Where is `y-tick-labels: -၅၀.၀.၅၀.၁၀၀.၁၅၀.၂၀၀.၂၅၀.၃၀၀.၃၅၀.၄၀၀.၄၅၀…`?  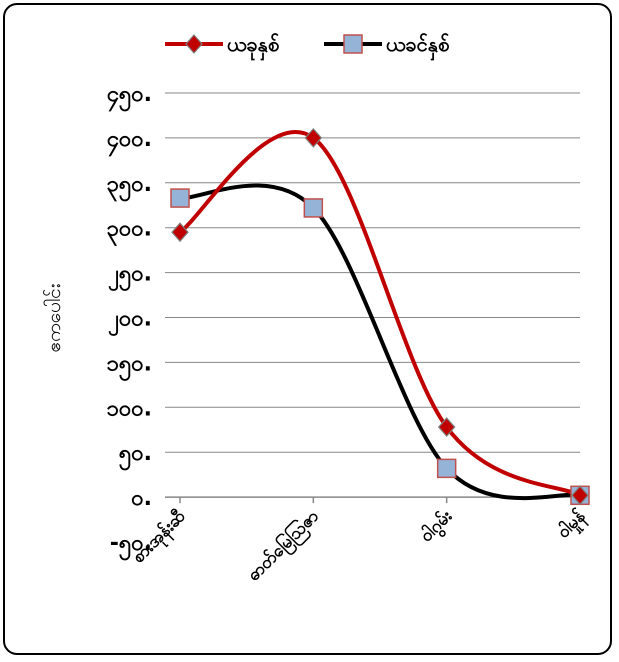
y-tick-labels: -၅၀.၀.၅၀.၁၀၀.၁၅၀.၂၀၀.၂၅၀.၃၀၀.၃၅၀.၄၀၀.၄၅၀… is located at coordinates (129, 321).